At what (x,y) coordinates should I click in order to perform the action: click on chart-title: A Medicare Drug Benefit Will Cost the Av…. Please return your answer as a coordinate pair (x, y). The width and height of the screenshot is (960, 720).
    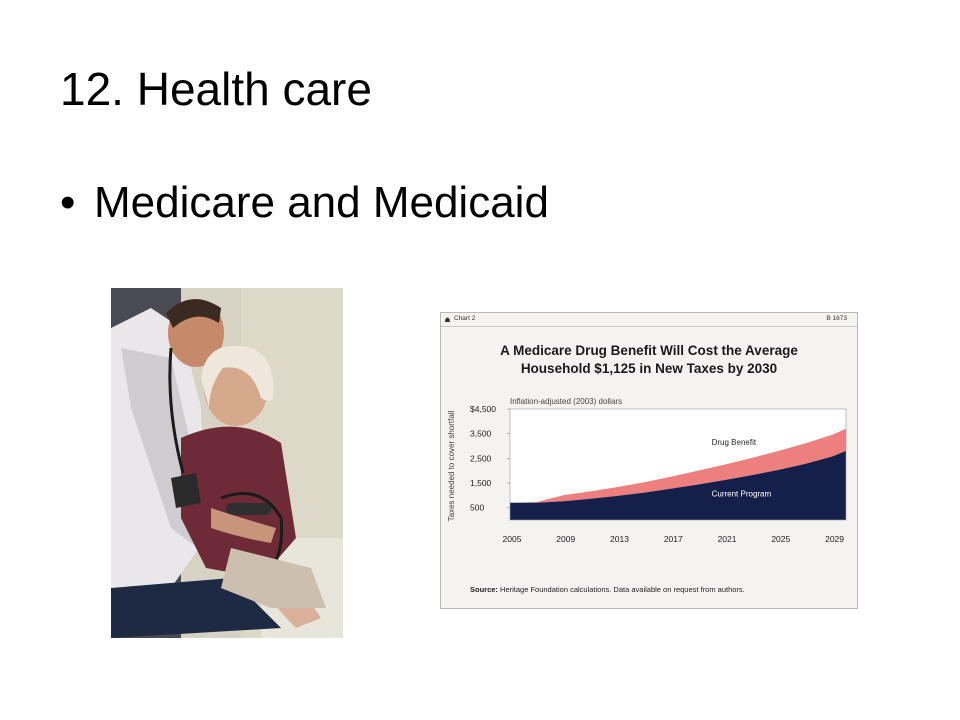
    Looking at the image, I should click on (649, 360).